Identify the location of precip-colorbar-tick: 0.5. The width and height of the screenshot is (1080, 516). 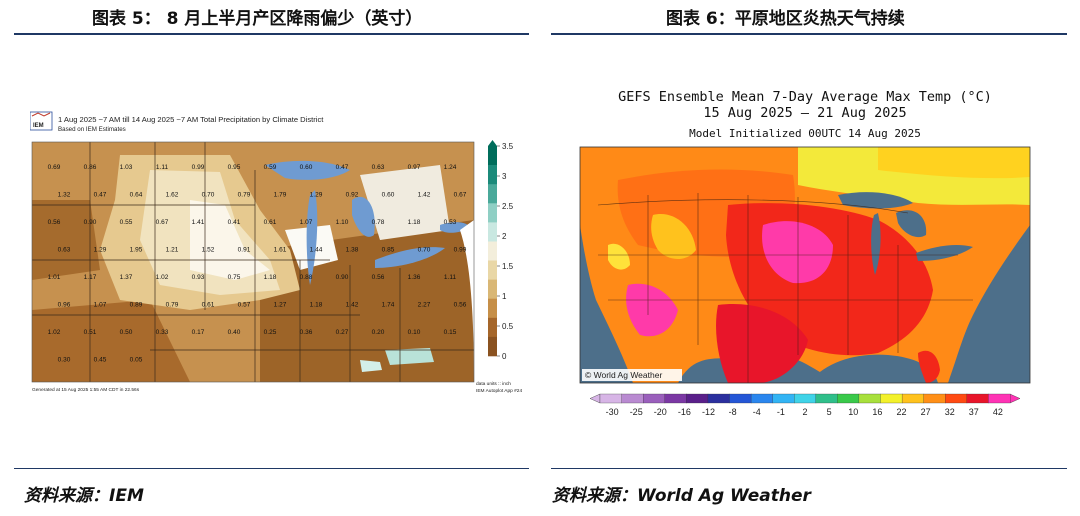
(508, 326).